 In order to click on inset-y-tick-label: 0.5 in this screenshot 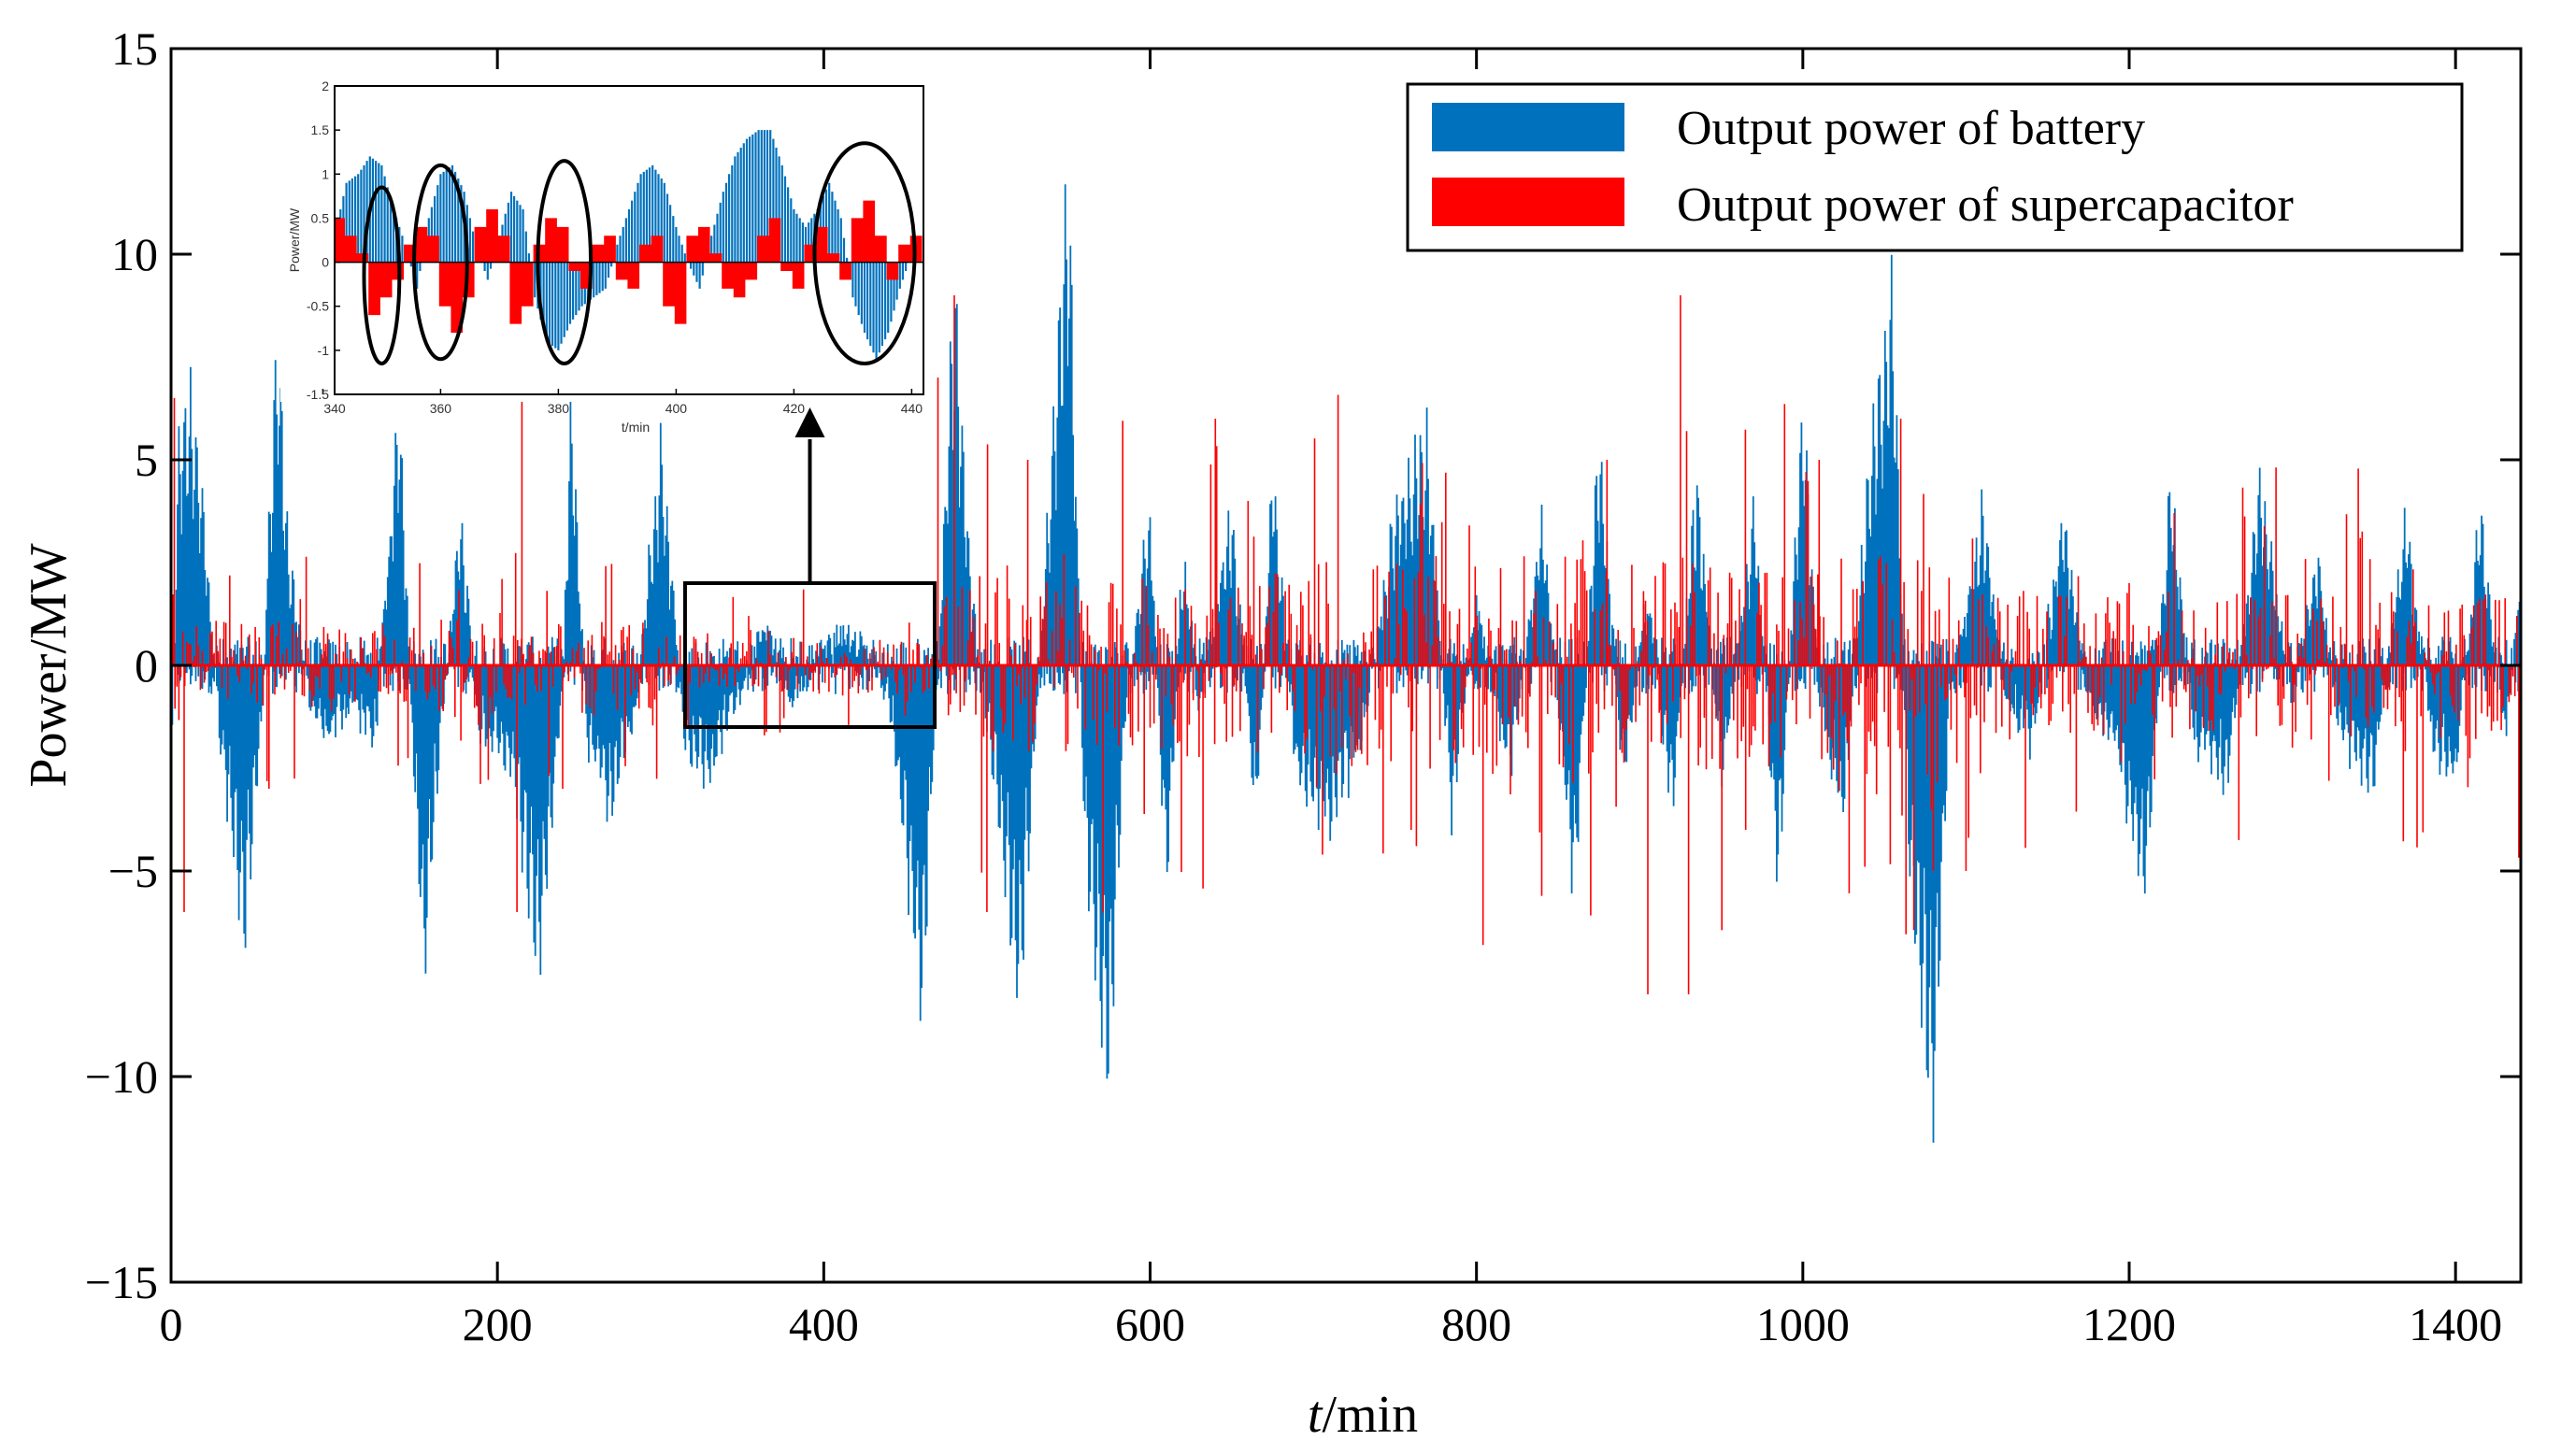, I will do `click(320, 217)`.